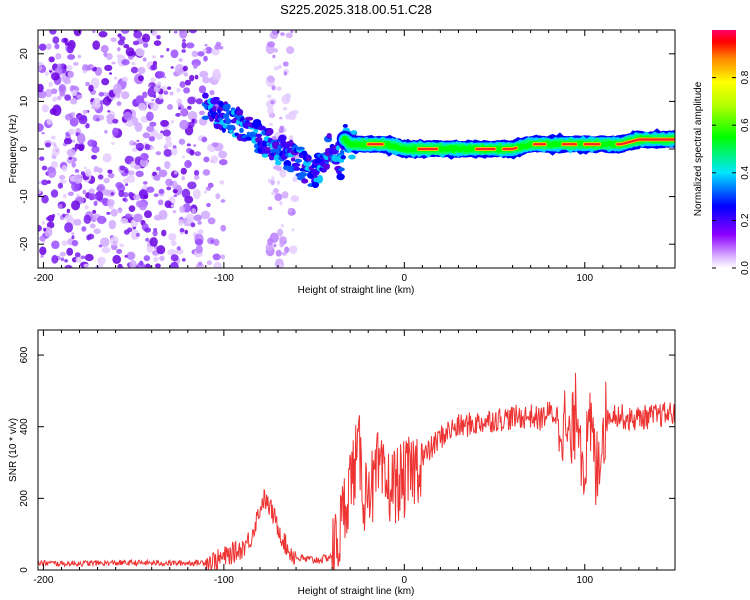  I want to click on snr-x-tick-label: 0, so click(405, 580).